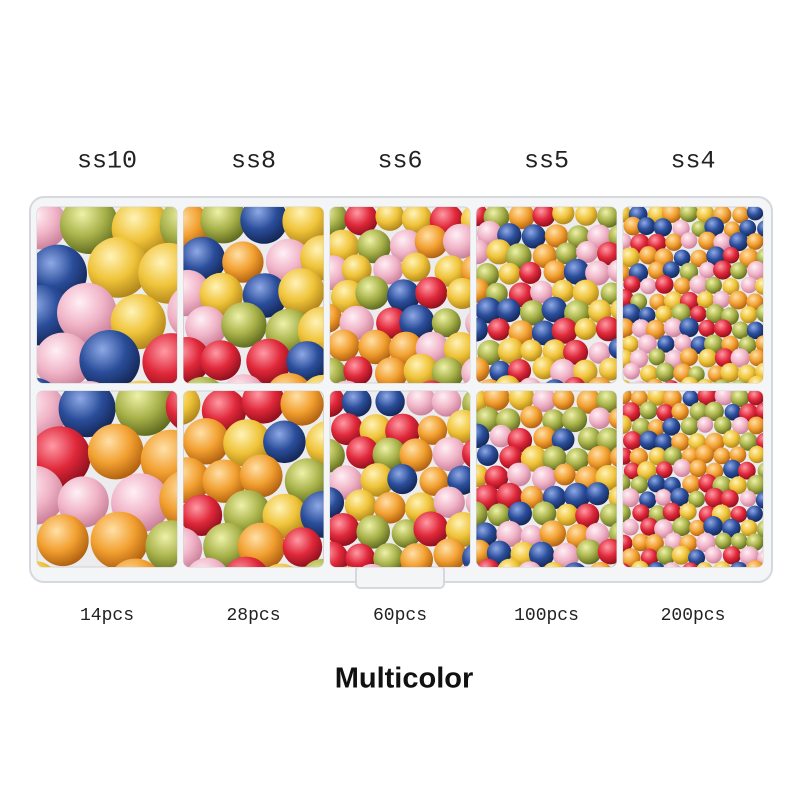 The image size is (800, 800). I want to click on size-label: ss5, so click(546, 161).